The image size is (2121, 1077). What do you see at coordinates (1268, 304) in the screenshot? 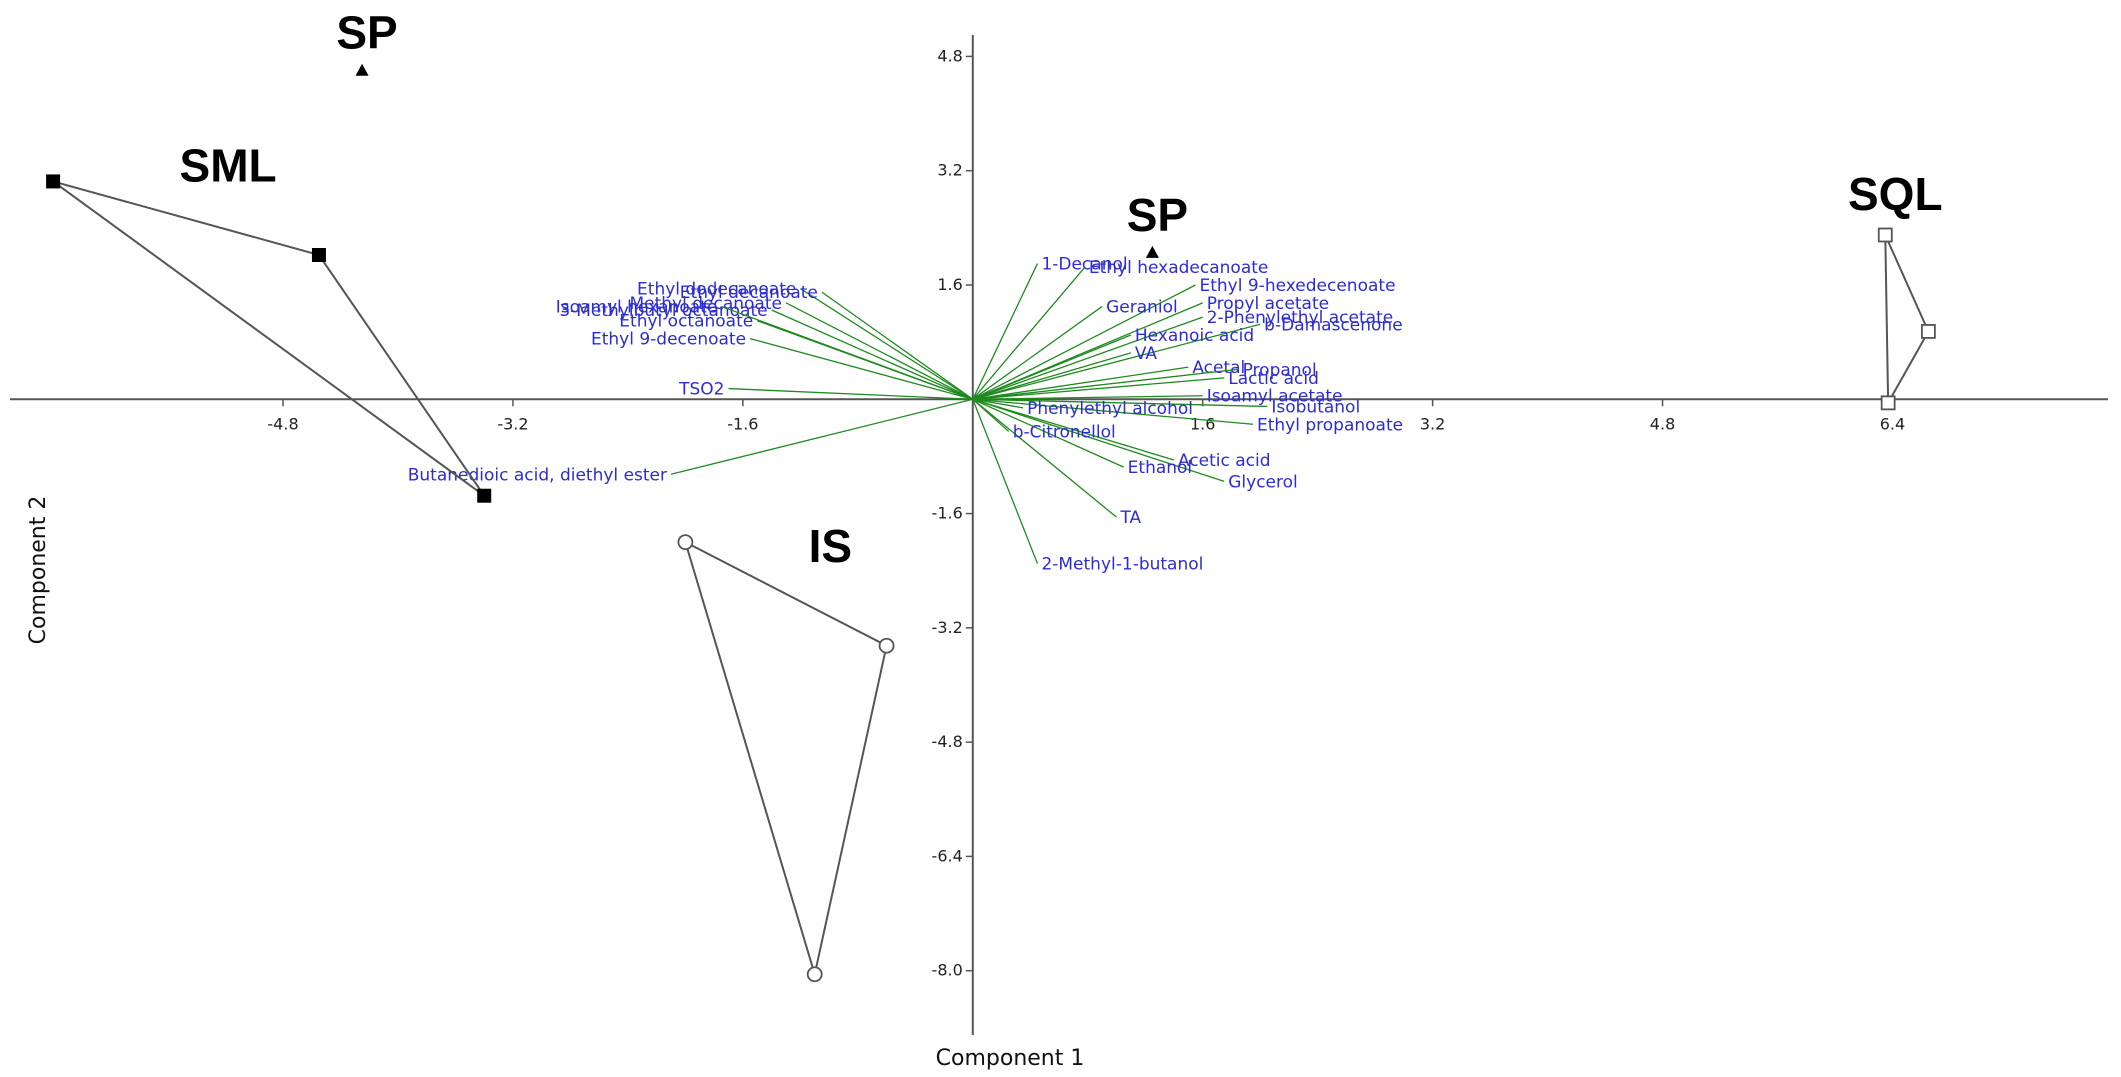
I see `loading-label: Propyl acetate` at bounding box center [1268, 304].